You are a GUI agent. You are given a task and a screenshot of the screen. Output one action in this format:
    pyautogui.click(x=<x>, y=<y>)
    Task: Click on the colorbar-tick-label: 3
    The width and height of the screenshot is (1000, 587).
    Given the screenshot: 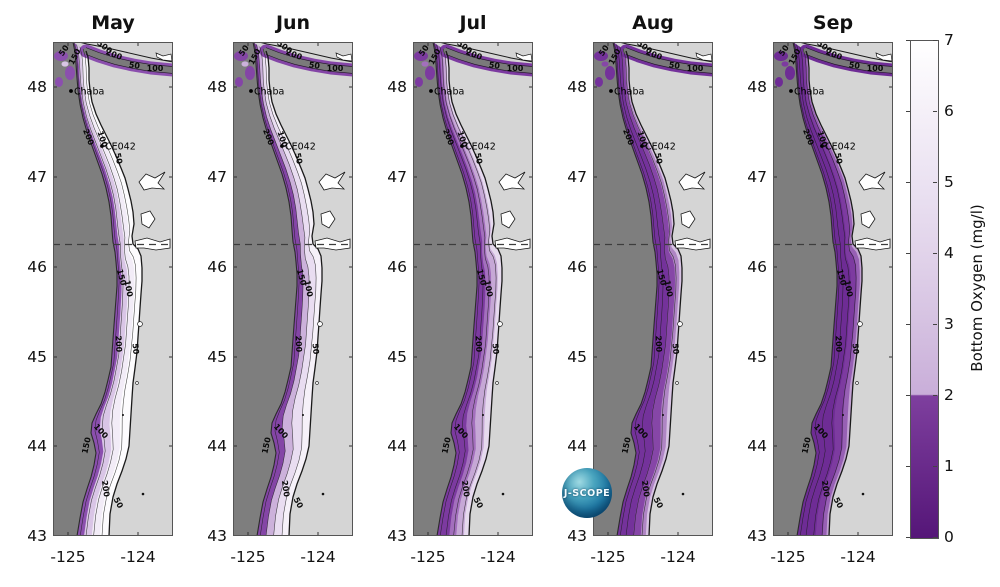 What is the action you would take?
    pyautogui.click(x=949, y=324)
    